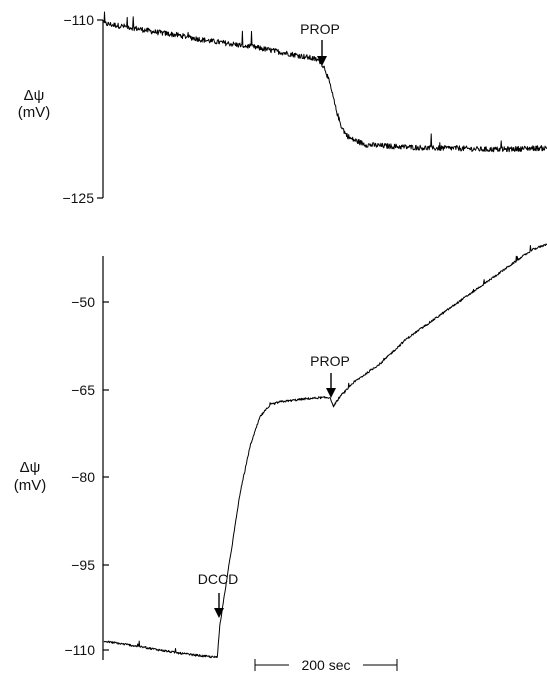 Image resolution: width=547 pixels, height=680 pixels. What do you see at coordinates (83, 390) in the screenshot?
I see `bottom-y-tick-label--65: −65` at bounding box center [83, 390].